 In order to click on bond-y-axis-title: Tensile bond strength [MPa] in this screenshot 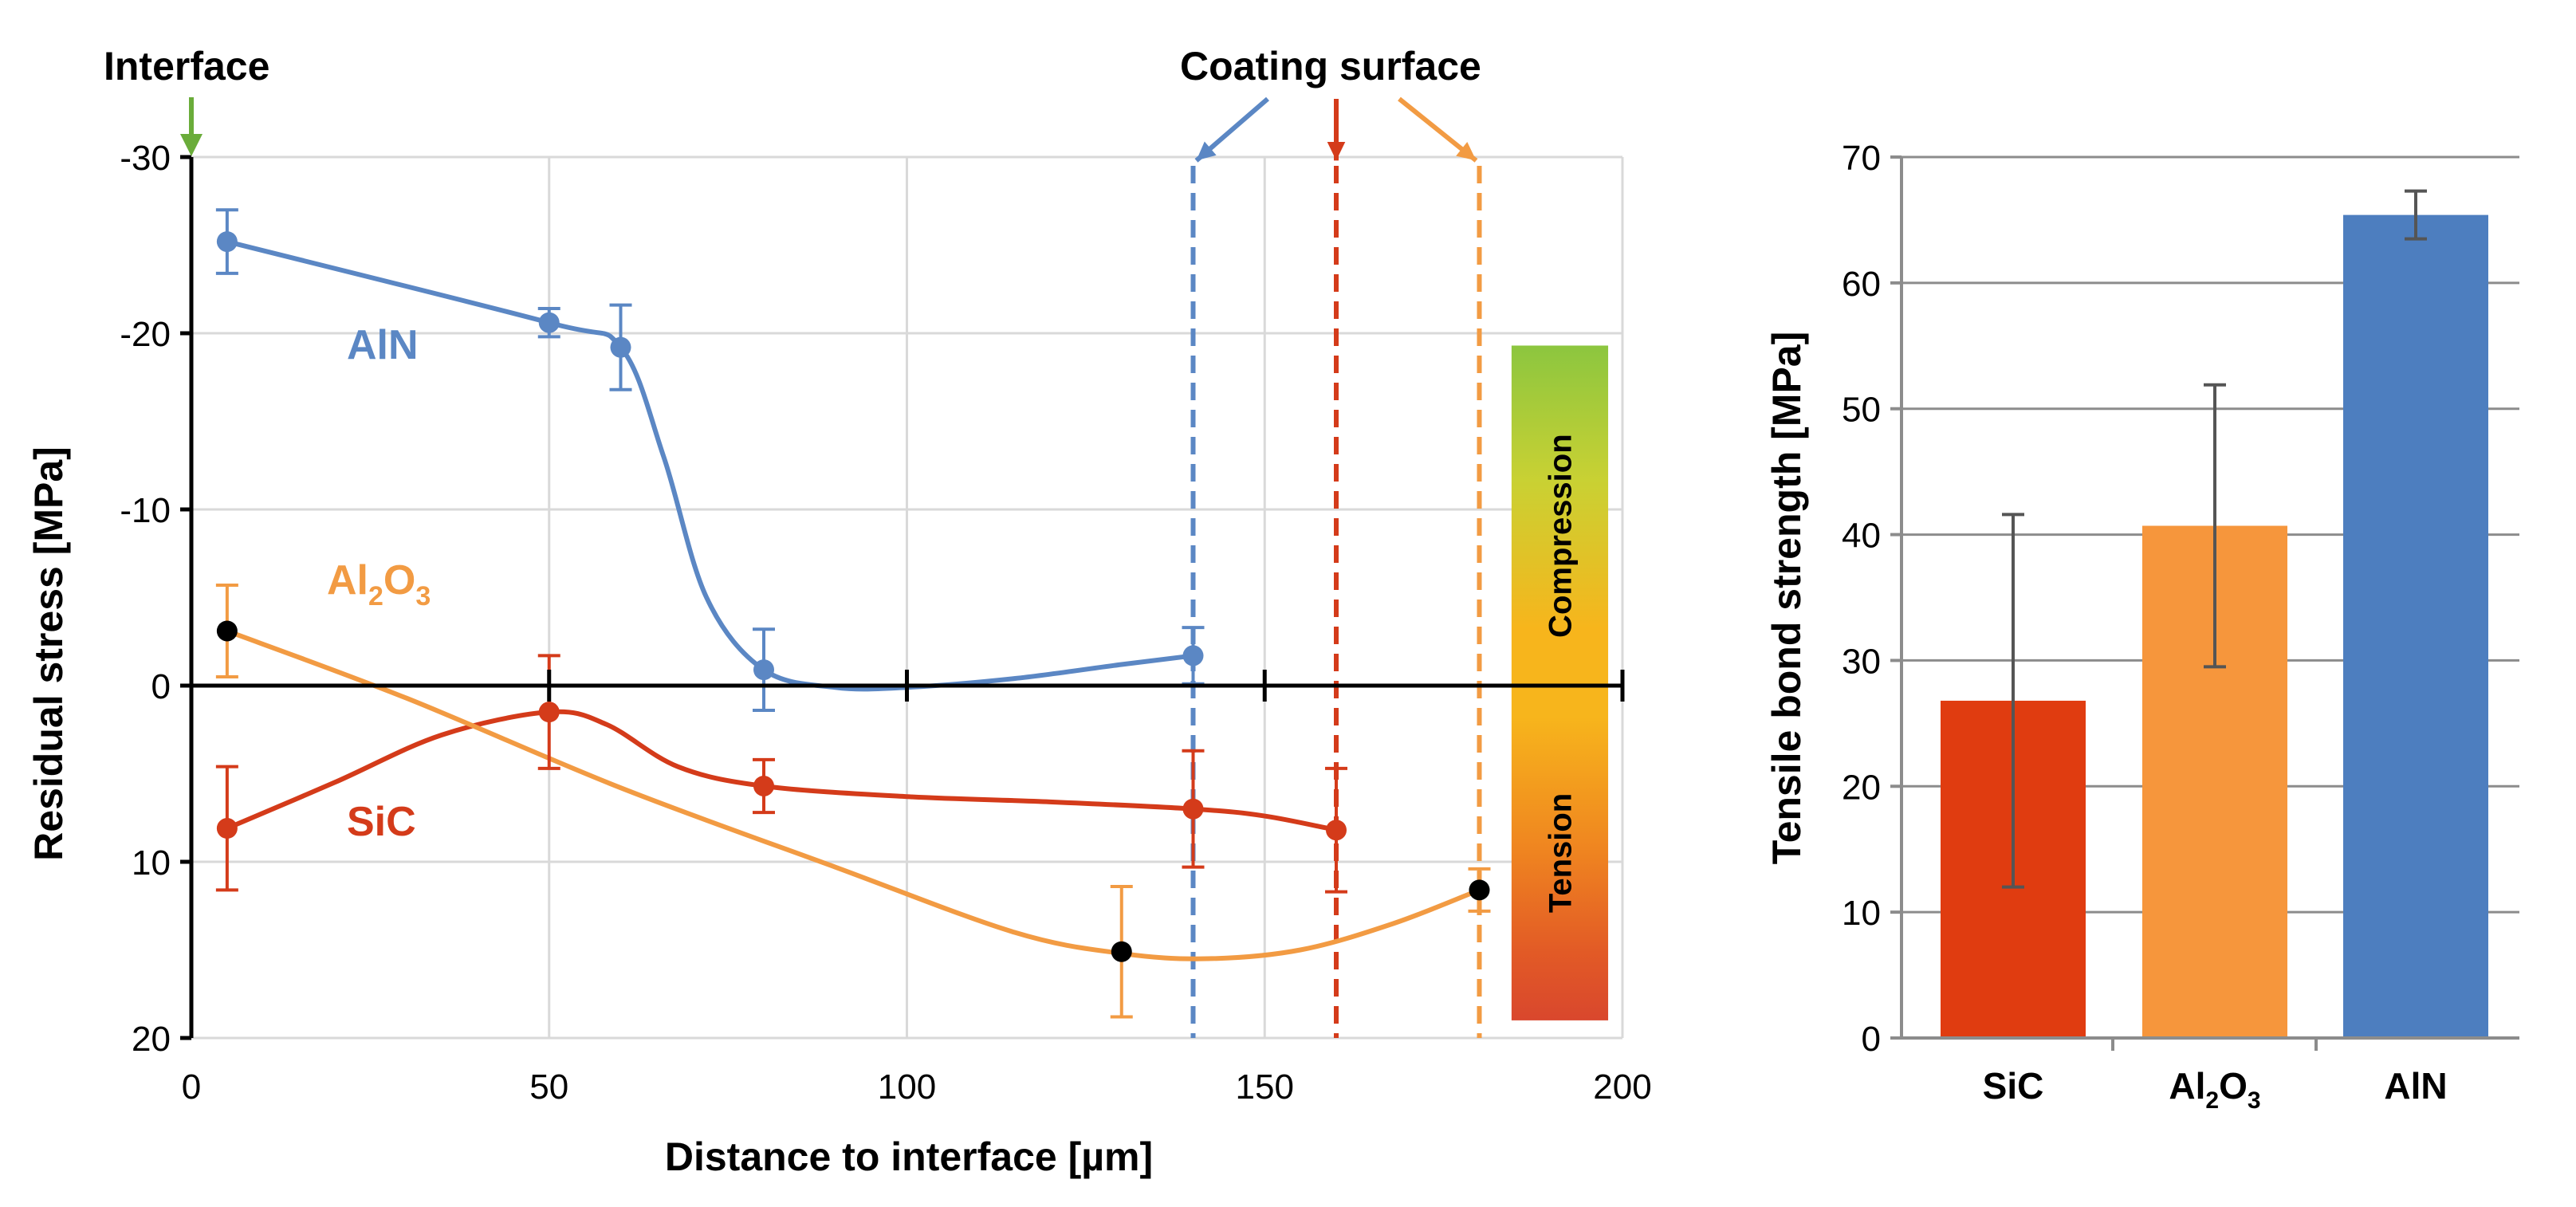, I will do `click(1787, 598)`.